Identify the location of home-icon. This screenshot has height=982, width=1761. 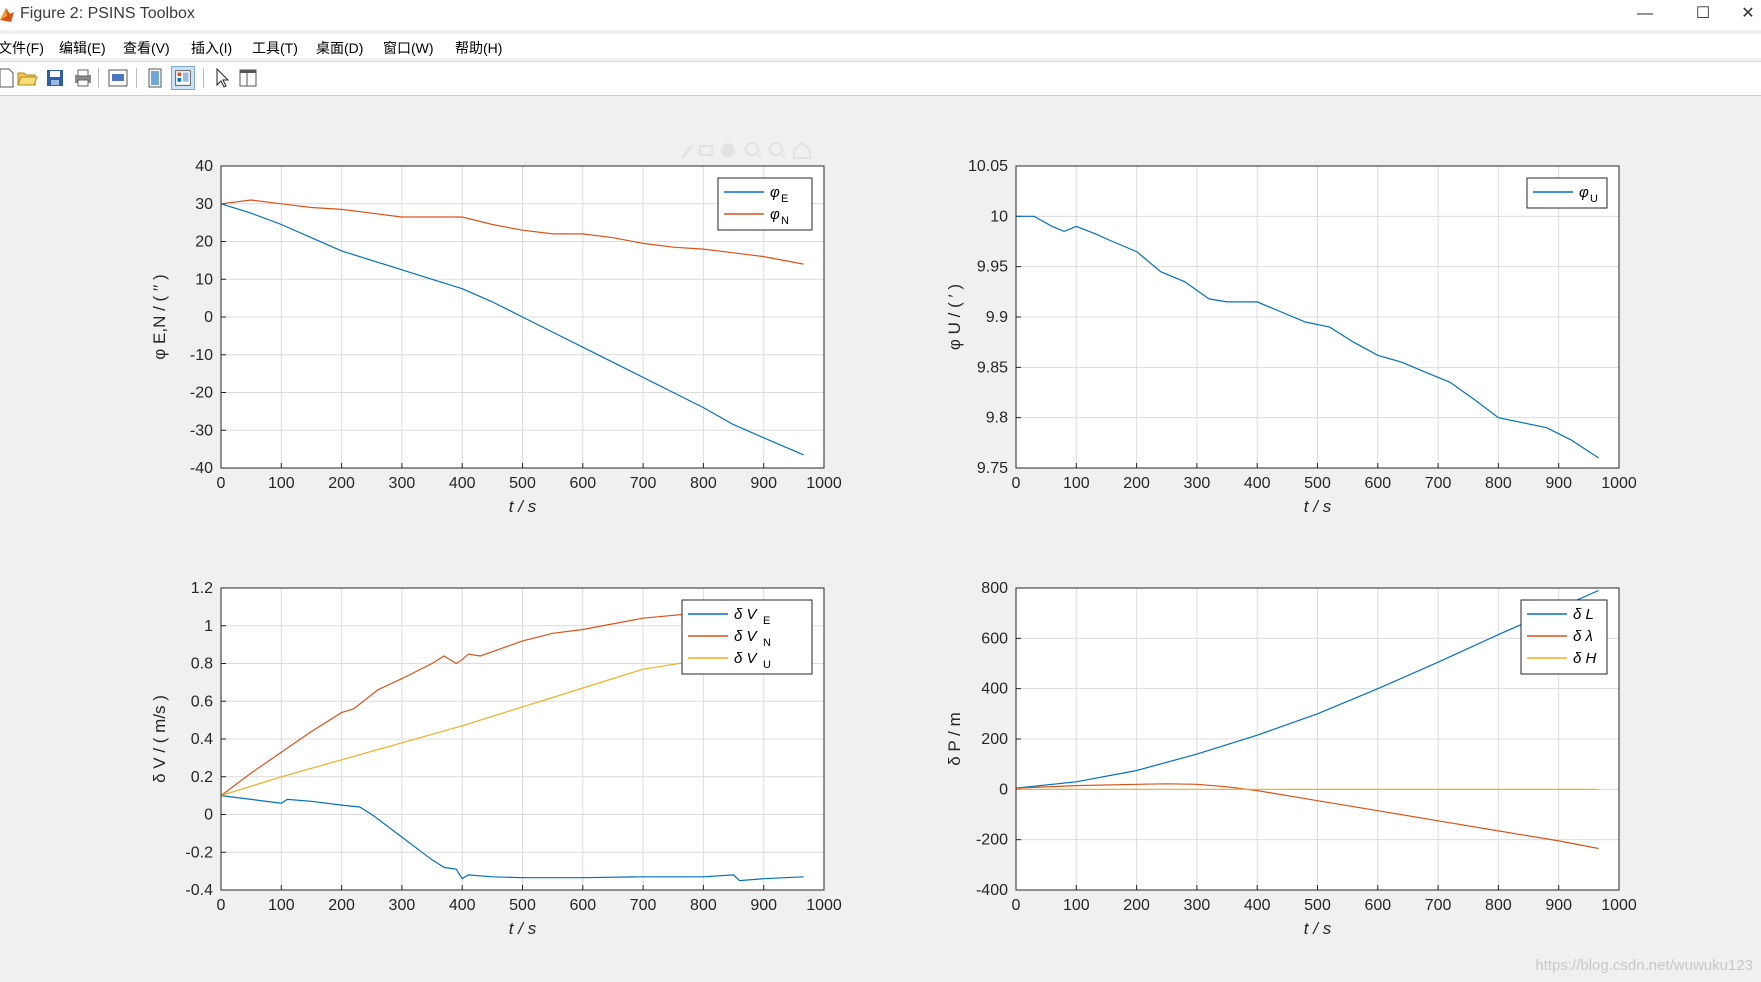
(802, 150).